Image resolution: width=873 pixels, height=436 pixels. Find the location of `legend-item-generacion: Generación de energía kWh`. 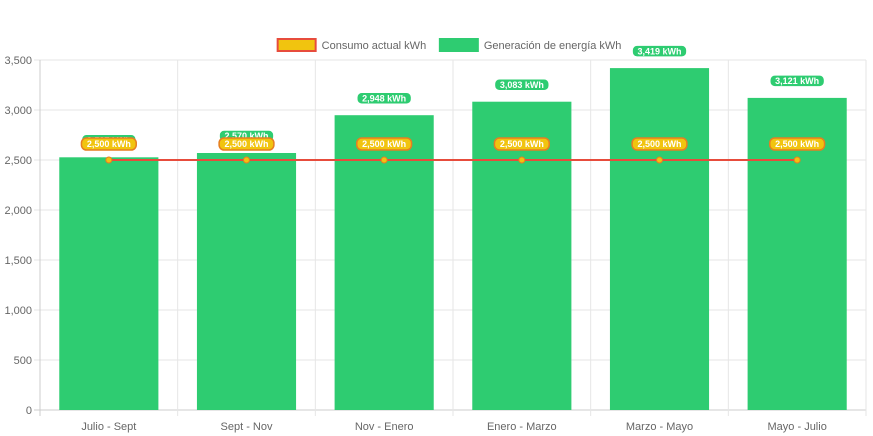

legend-item-generacion: Generación de energía kWh is located at coordinates (530, 45).